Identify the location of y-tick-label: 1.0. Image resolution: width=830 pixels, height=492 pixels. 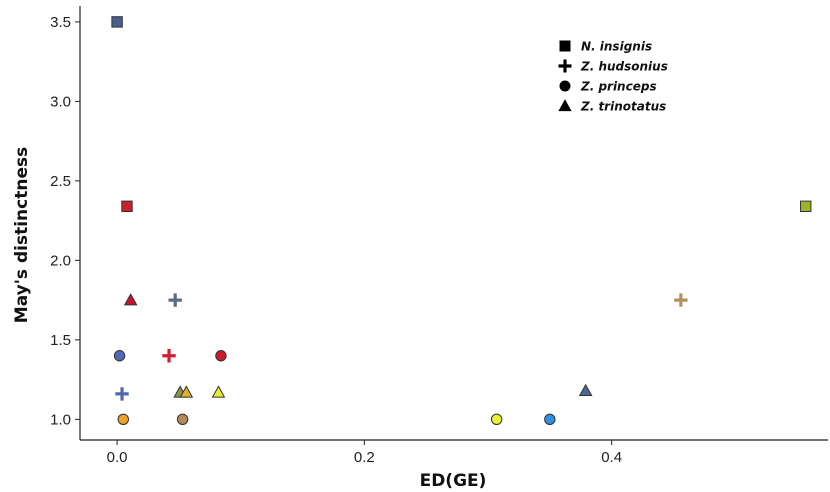
(60, 419).